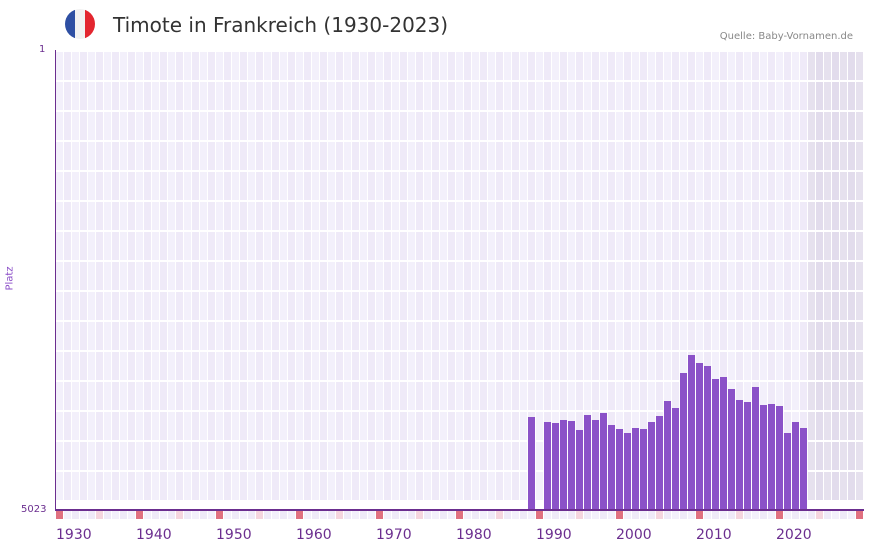 Image resolution: width=873 pixels, height=552 pixels. What do you see at coordinates (34, 509) in the screenshot?
I see `y-tick-bottom: 5023` at bounding box center [34, 509].